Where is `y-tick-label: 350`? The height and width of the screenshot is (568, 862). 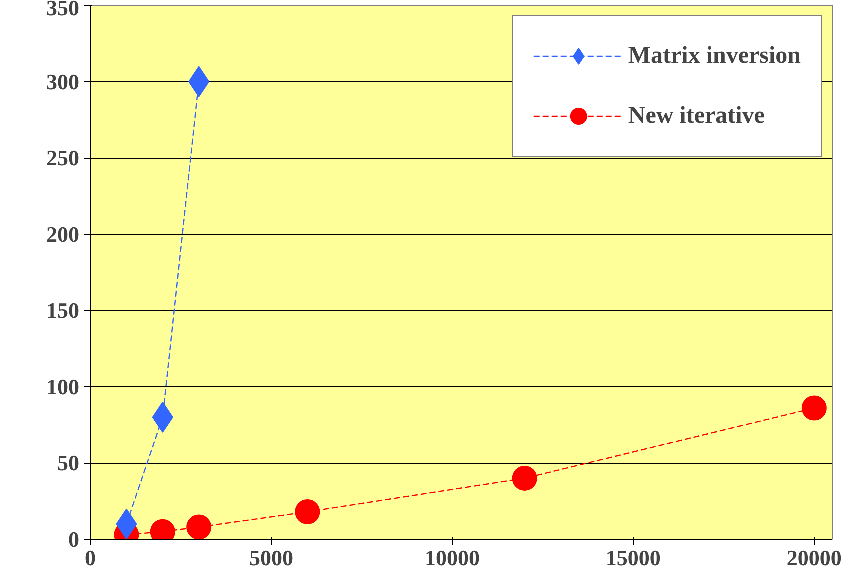
y-tick-label: 350 is located at coordinates (63, 10).